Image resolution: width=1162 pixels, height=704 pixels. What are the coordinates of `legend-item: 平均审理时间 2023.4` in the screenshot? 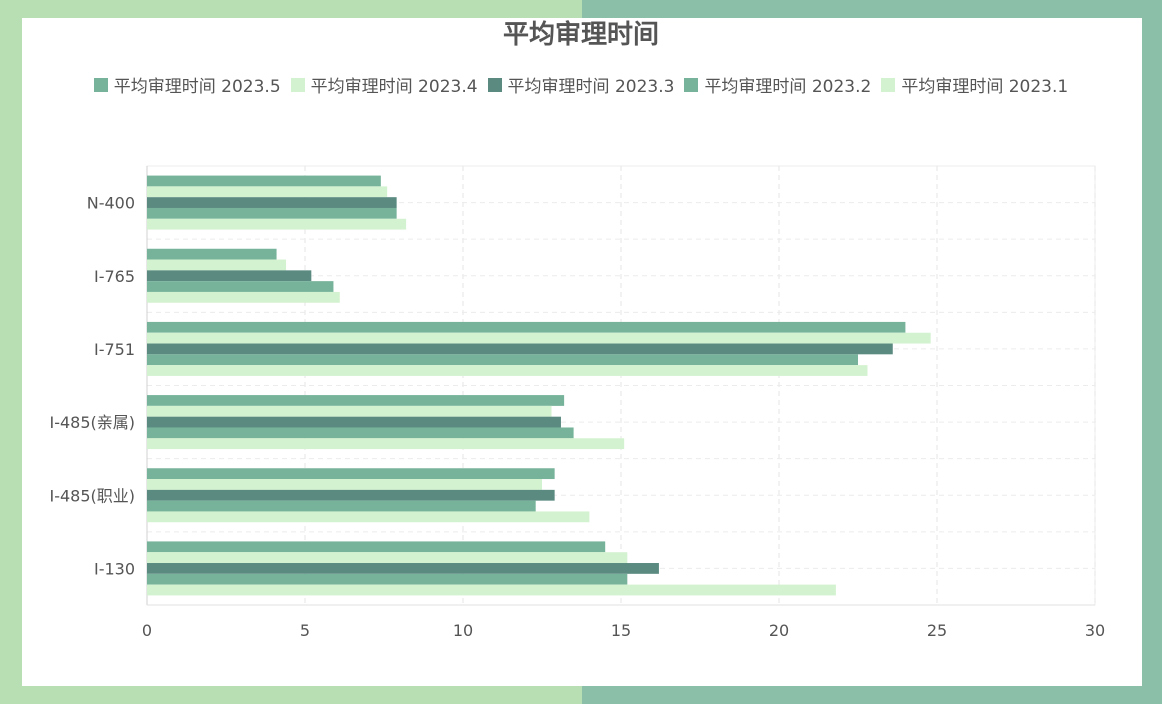 It's located at (384, 84).